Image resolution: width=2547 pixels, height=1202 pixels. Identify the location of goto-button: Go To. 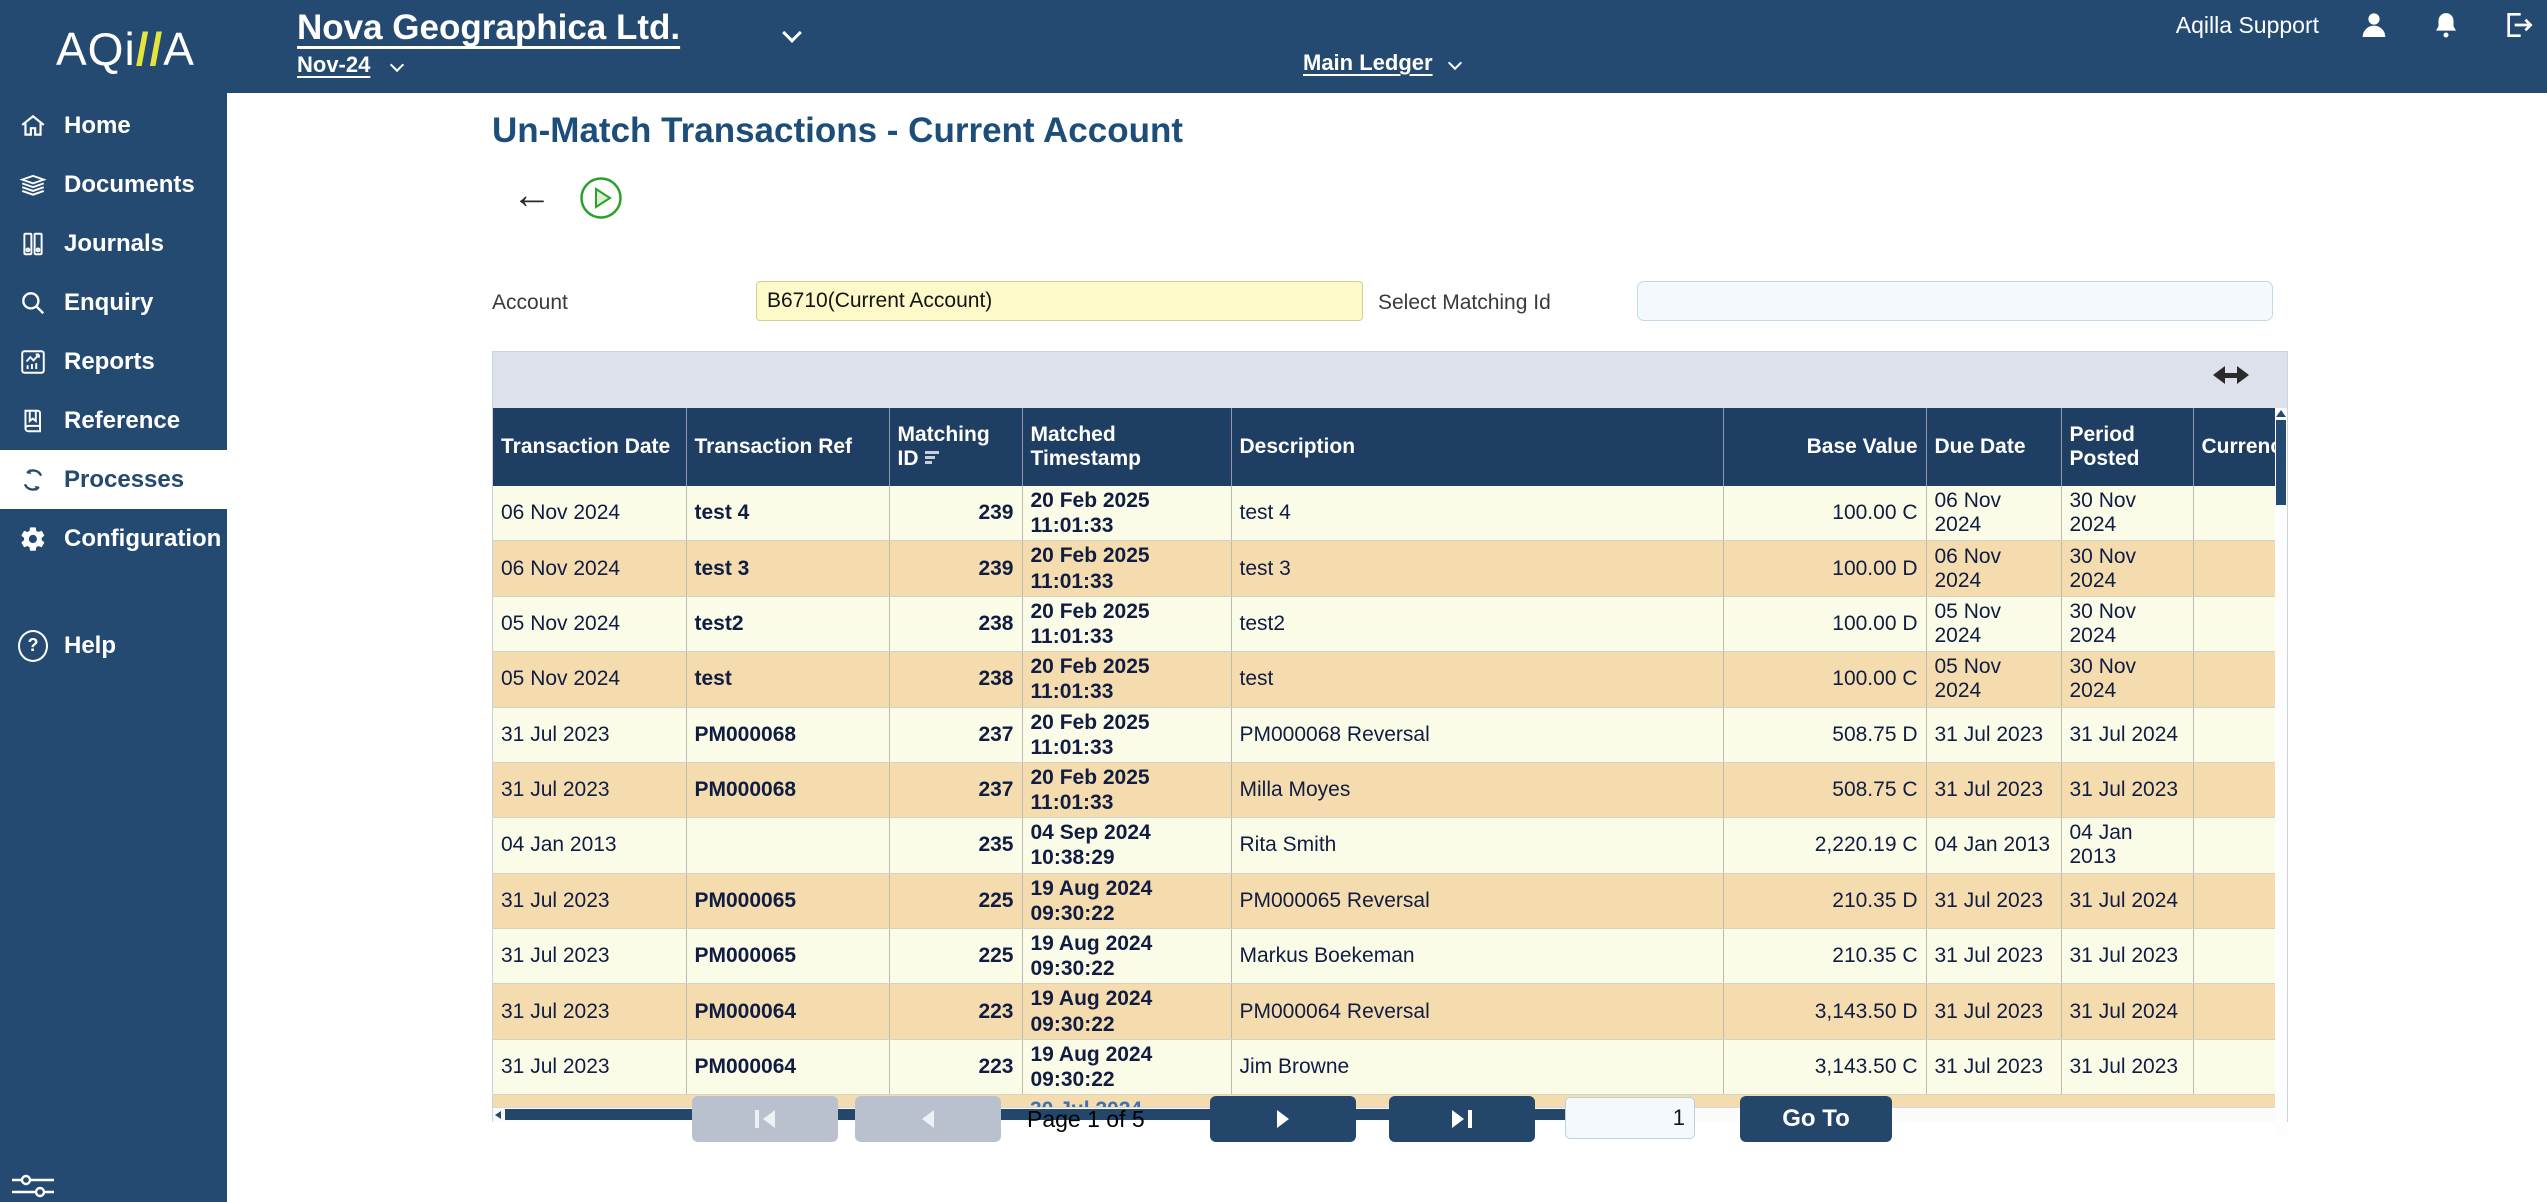
(1816, 1119).